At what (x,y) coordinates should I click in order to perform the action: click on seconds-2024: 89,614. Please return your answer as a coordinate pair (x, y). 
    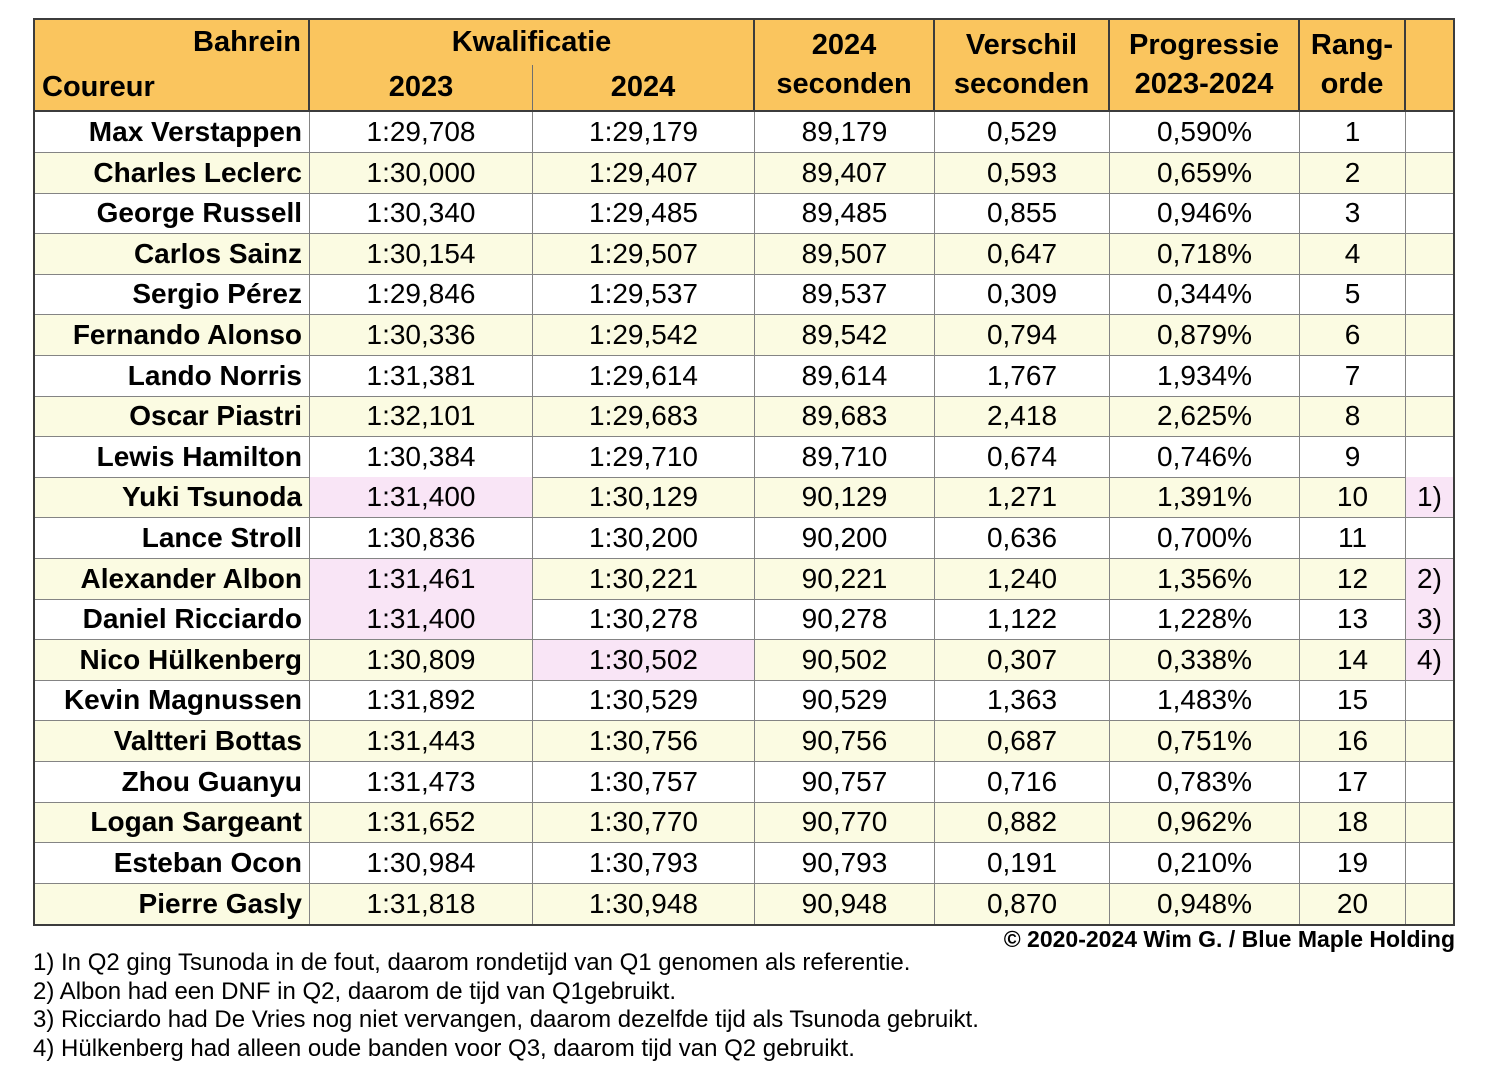
    Looking at the image, I should click on (845, 376).